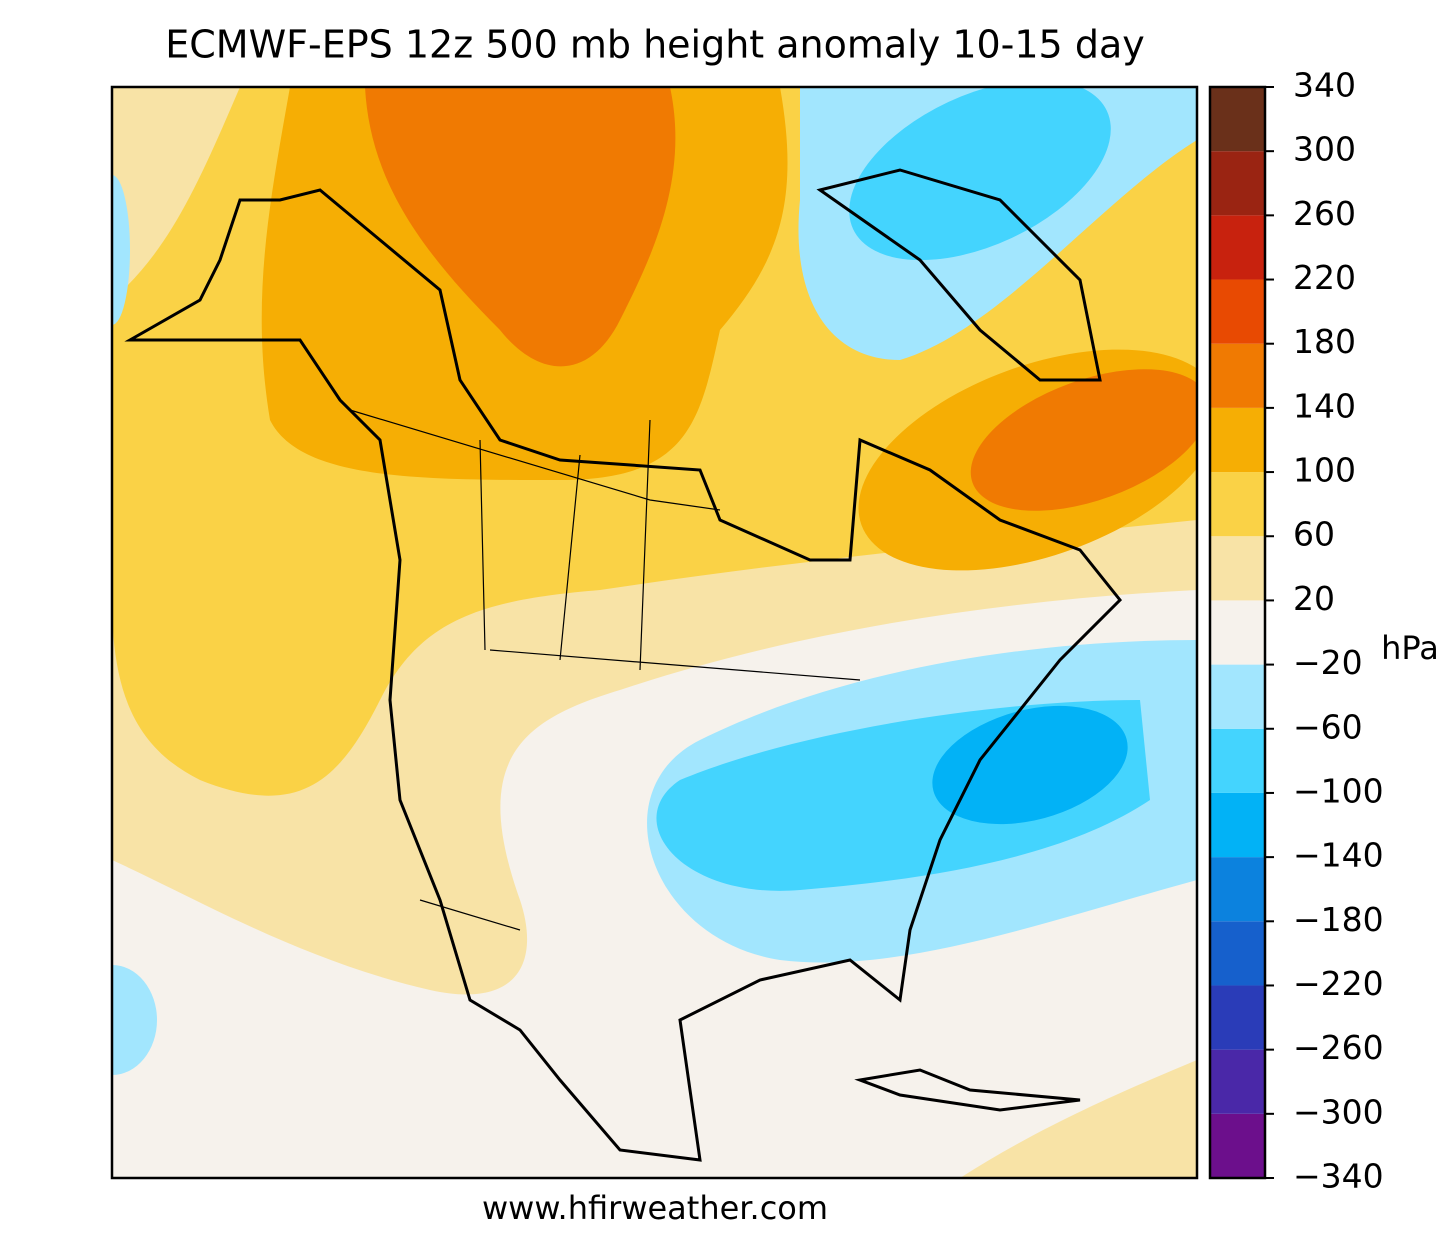 Image resolution: width=1456 pixels, height=1249 pixels. What do you see at coordinates (1338, 1047) in the screenshot?
I see `colorbar-tick-label: −260` at bounding box center [1338, 1047].